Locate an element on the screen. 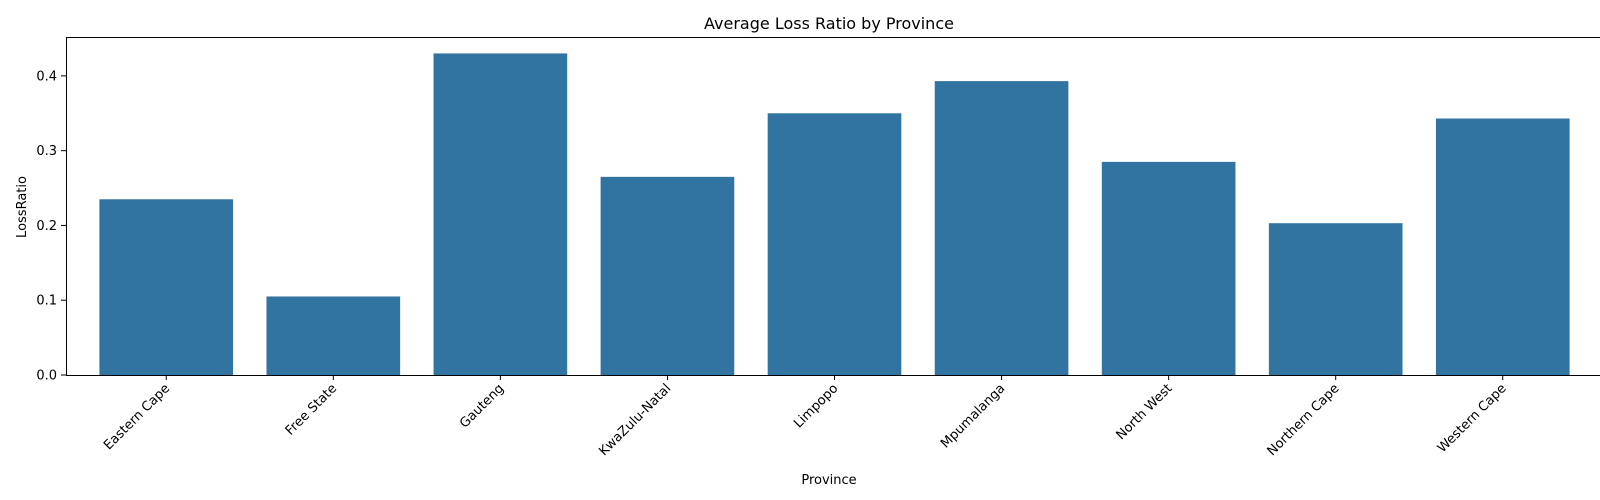 This screenshot has height=500, width=1600. y-tick-label: 0.4 is located at coordinates (46, 76).